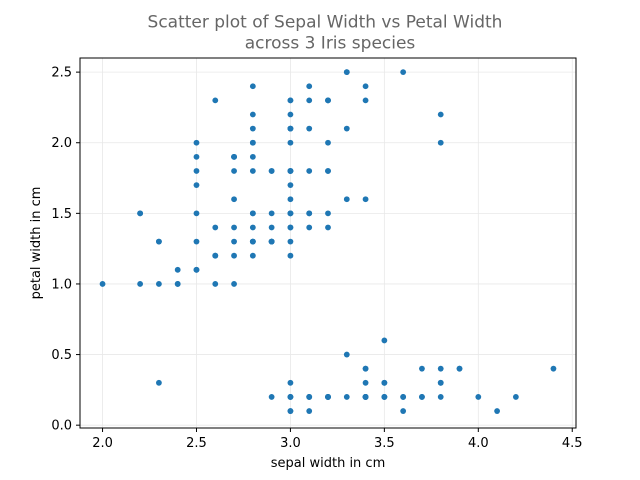 This screenshot has width=640, height=480. I want to click on x-tick-label: 3.0, so click(290, 443).